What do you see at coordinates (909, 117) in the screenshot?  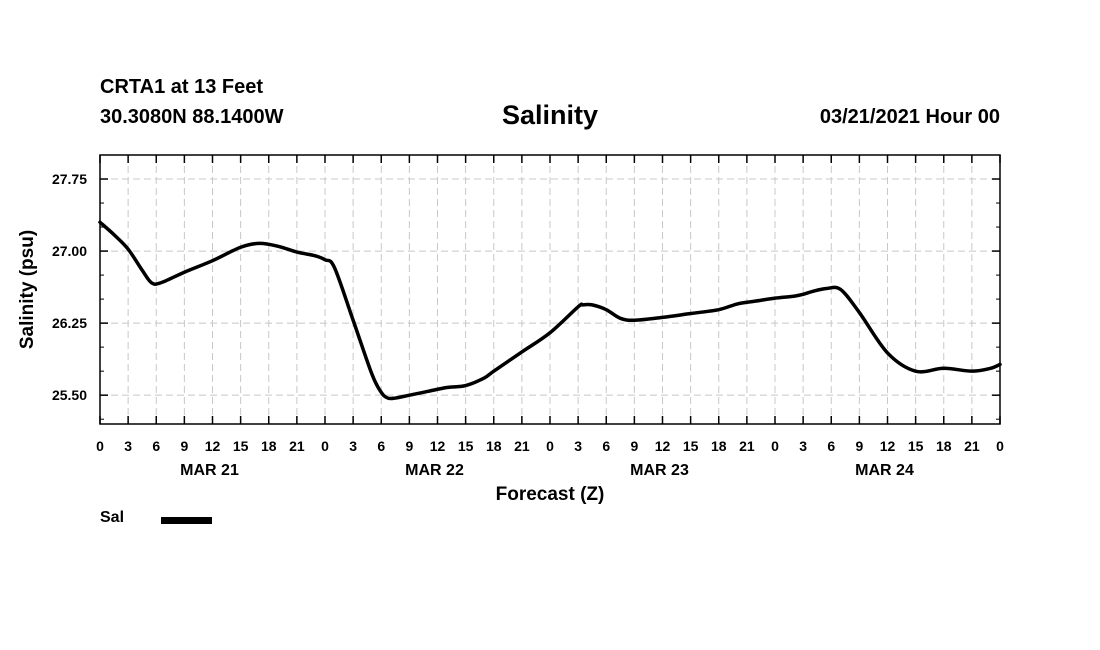 I see `forecast-datetime: 03/21/2021 Hour 00` at bounding box center [909, 117].